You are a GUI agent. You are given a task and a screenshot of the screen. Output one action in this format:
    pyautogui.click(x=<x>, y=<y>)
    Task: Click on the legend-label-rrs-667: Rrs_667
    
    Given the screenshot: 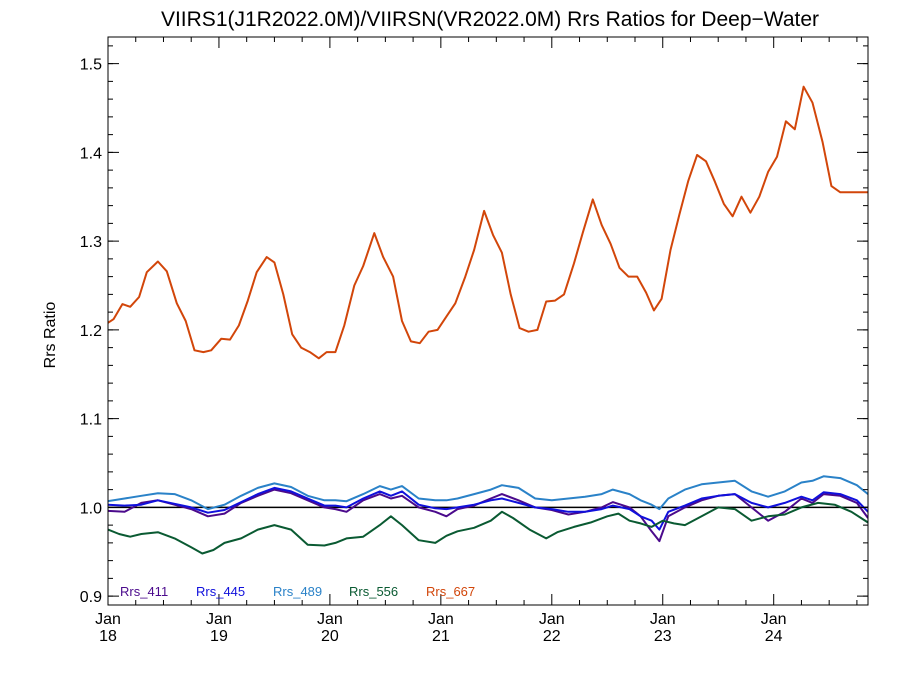 What is the action you would take?
    pyautogui.click(x=450, y=591)
    